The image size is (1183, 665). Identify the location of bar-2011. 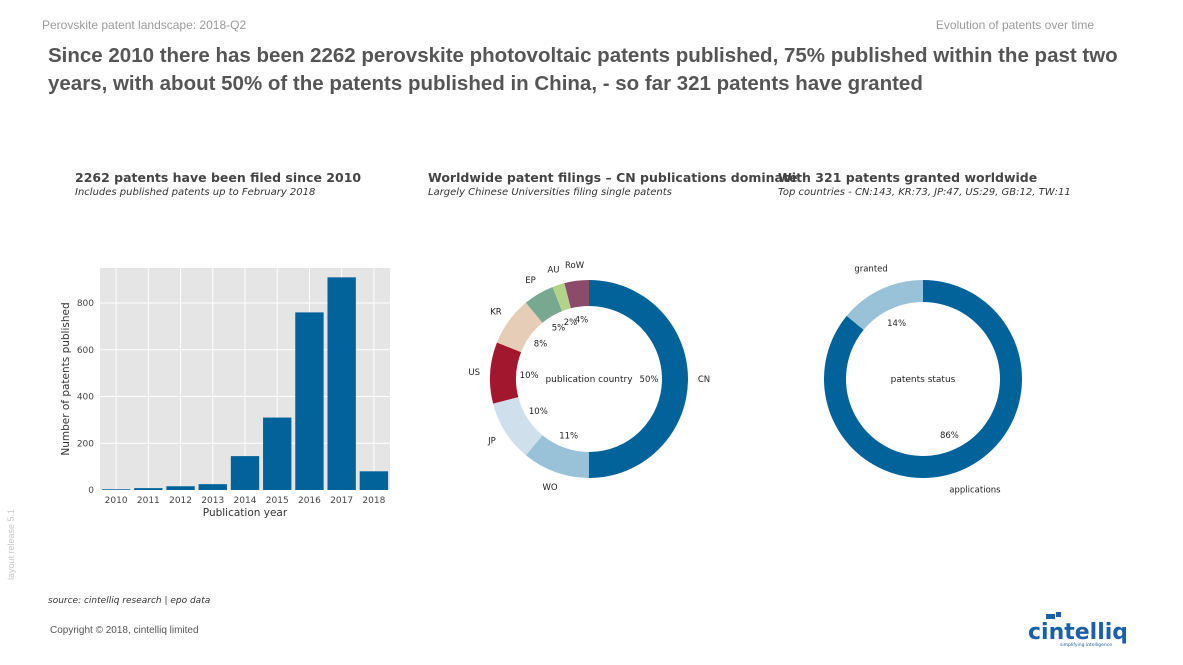
(148, 489).